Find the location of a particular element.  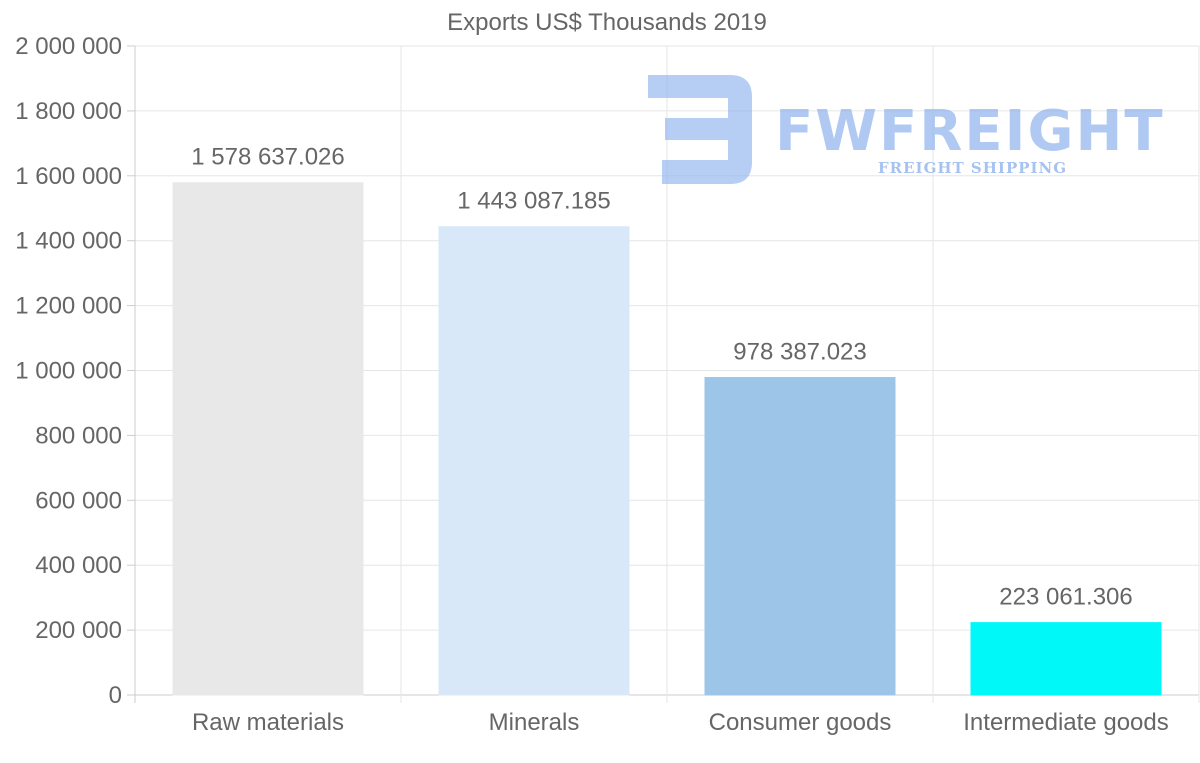

watermark-brand: FWFREIGHT is located at coordinates (970, 131).